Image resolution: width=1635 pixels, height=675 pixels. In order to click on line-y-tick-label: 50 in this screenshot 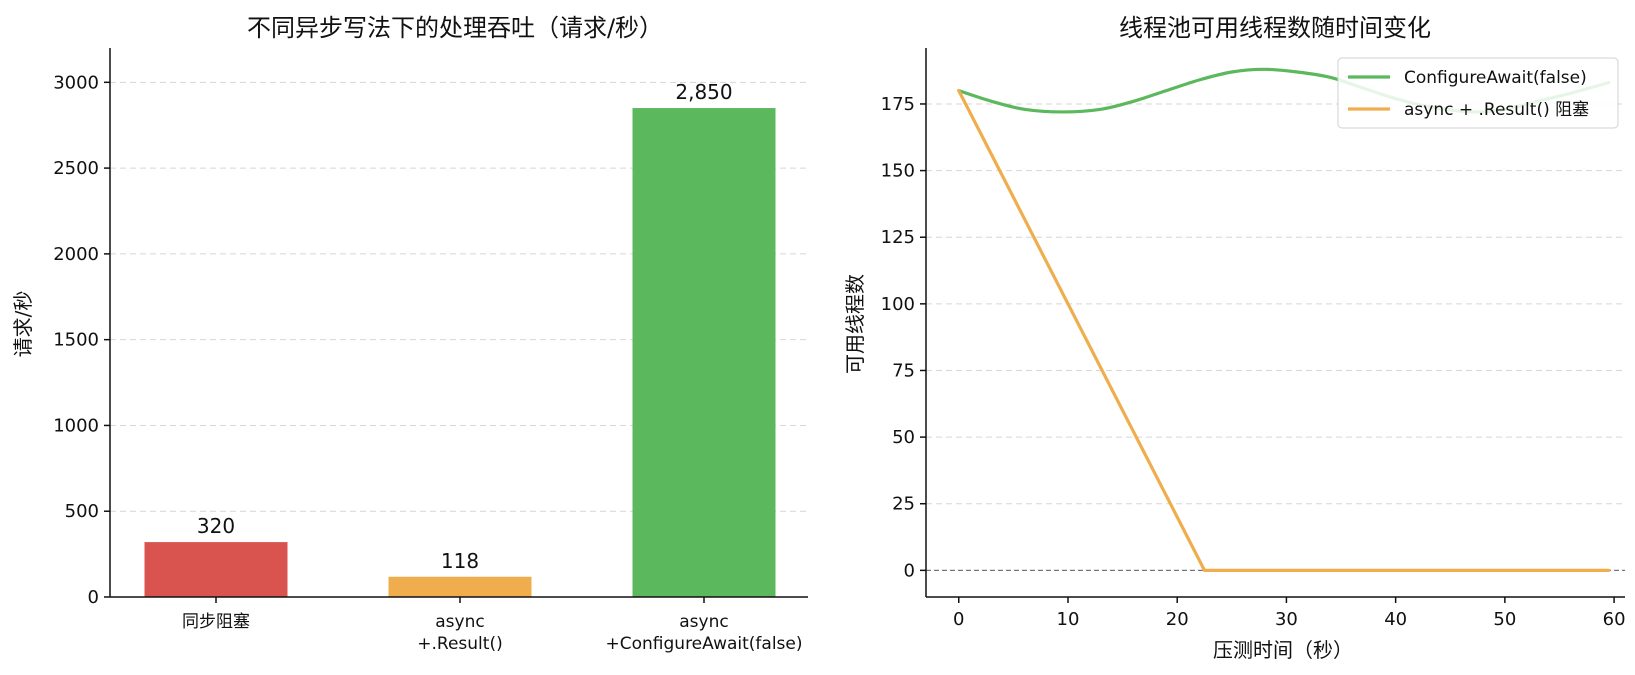, I will do `click(903, 437)`.